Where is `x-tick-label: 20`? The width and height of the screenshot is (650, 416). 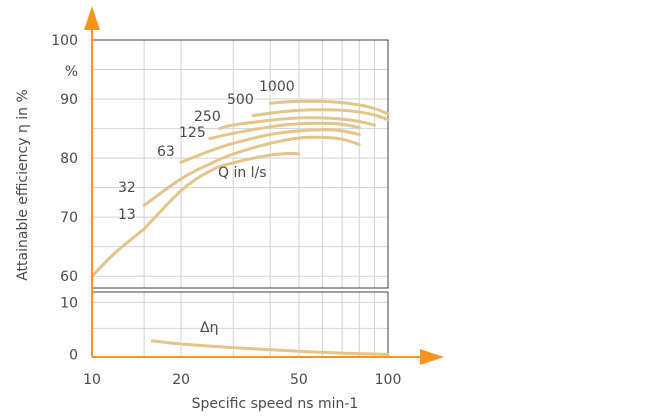 x-tick-label: 20 is located at coordinates (181, 380).